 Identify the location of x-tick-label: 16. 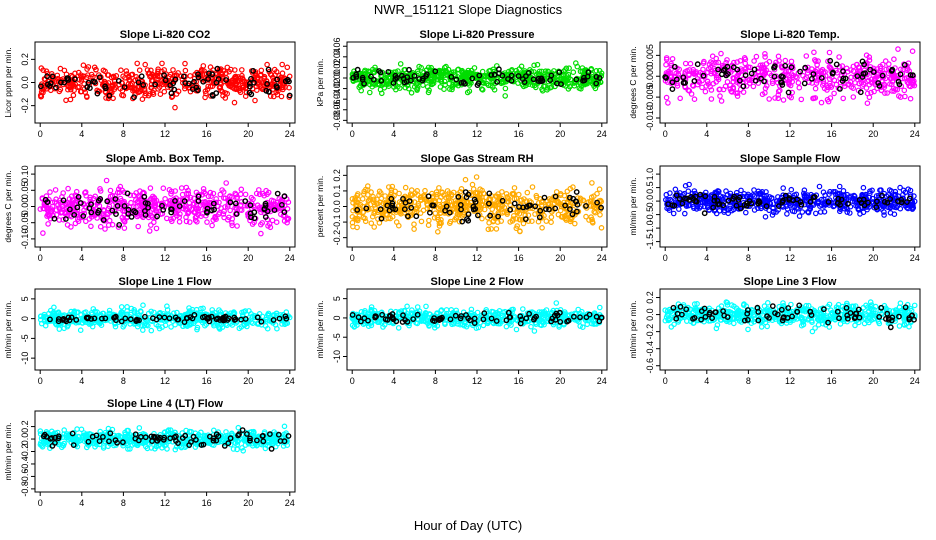
(832, 258).